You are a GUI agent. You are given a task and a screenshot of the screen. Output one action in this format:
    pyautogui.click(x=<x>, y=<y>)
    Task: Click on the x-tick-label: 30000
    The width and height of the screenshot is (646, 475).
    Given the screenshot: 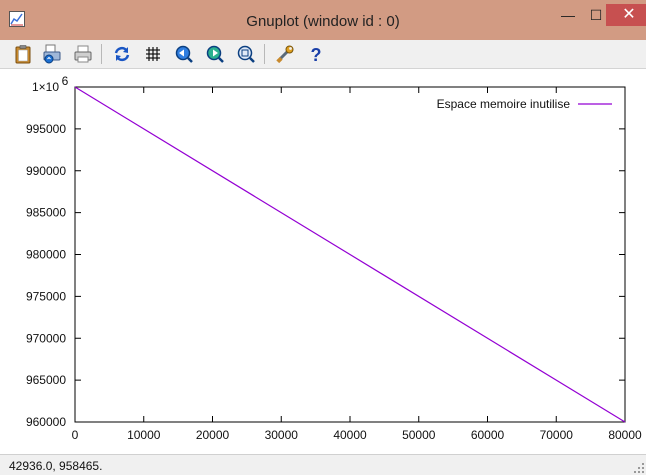 What is the action you would take?
    pyautogui.click(x=282, y=435)
    